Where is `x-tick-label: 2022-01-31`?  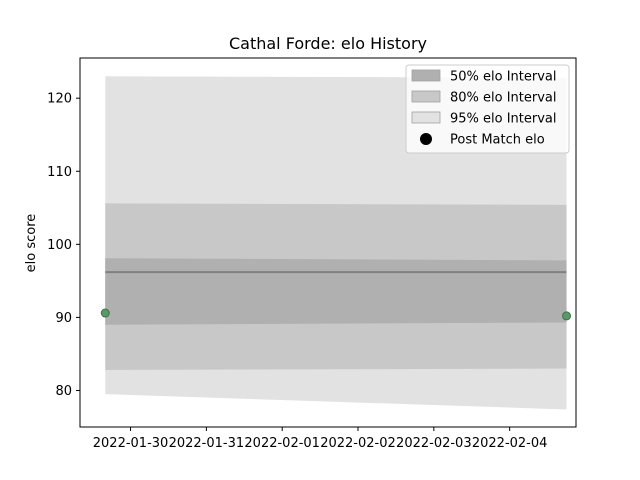
x-tick-label: 2022-01-31 is located at coordinates (207, 443).